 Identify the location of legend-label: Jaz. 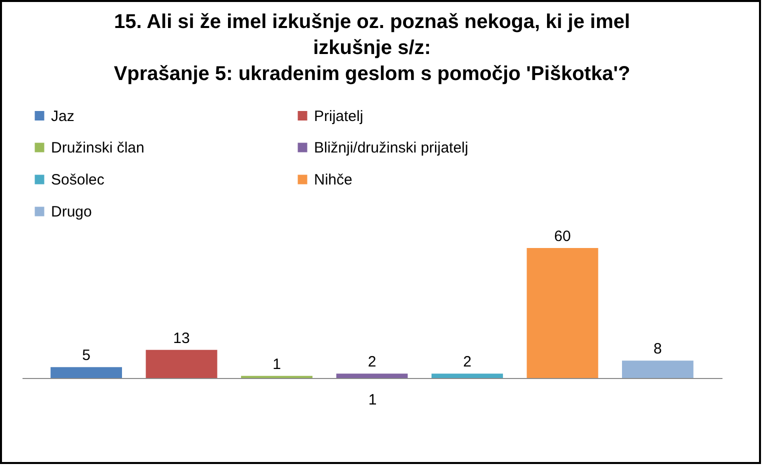
(62, 116).